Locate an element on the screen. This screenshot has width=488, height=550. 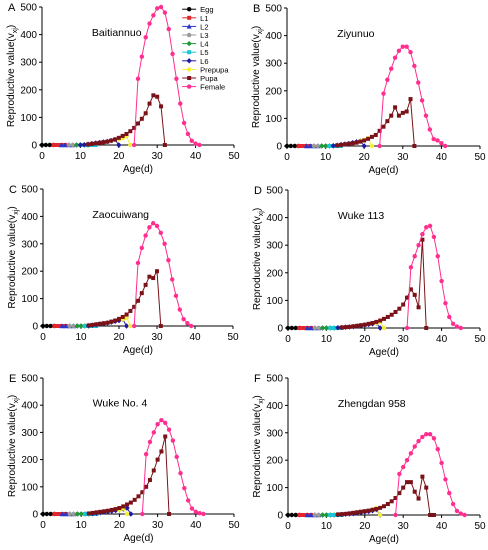
panel-letter: D is located at coordinates (258, 191).